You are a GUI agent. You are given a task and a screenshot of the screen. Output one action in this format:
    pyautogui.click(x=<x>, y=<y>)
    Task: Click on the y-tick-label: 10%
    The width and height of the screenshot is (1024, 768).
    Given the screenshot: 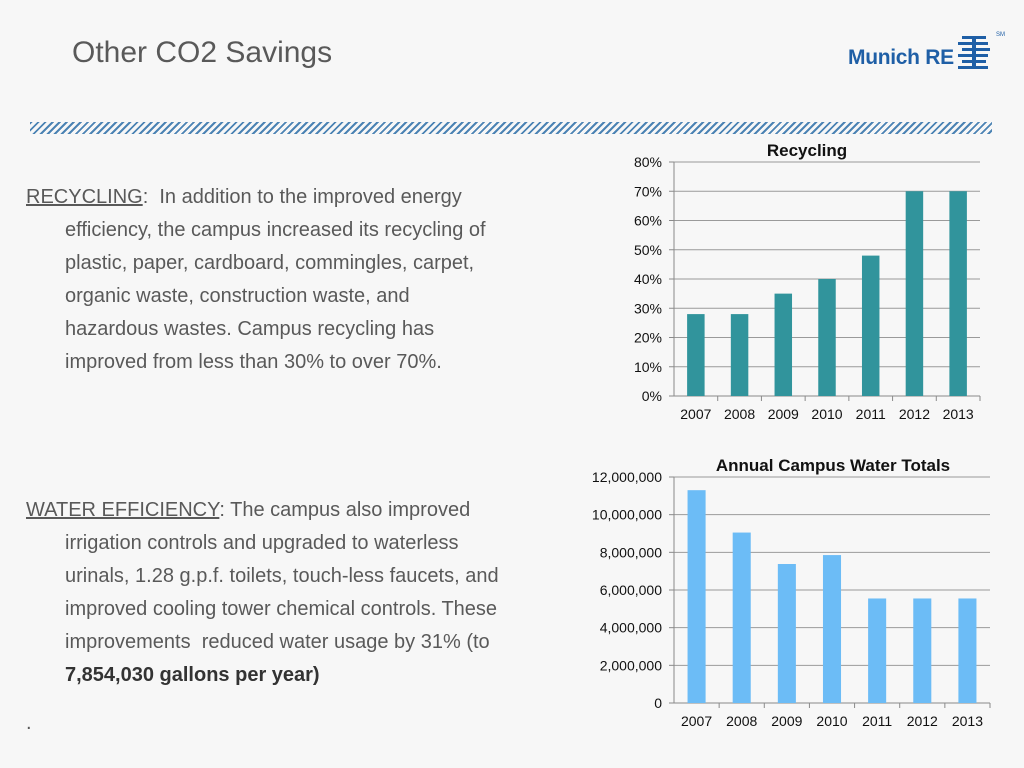 What is the action you would take?
    pyautogui.click(x=648, y=367)
    